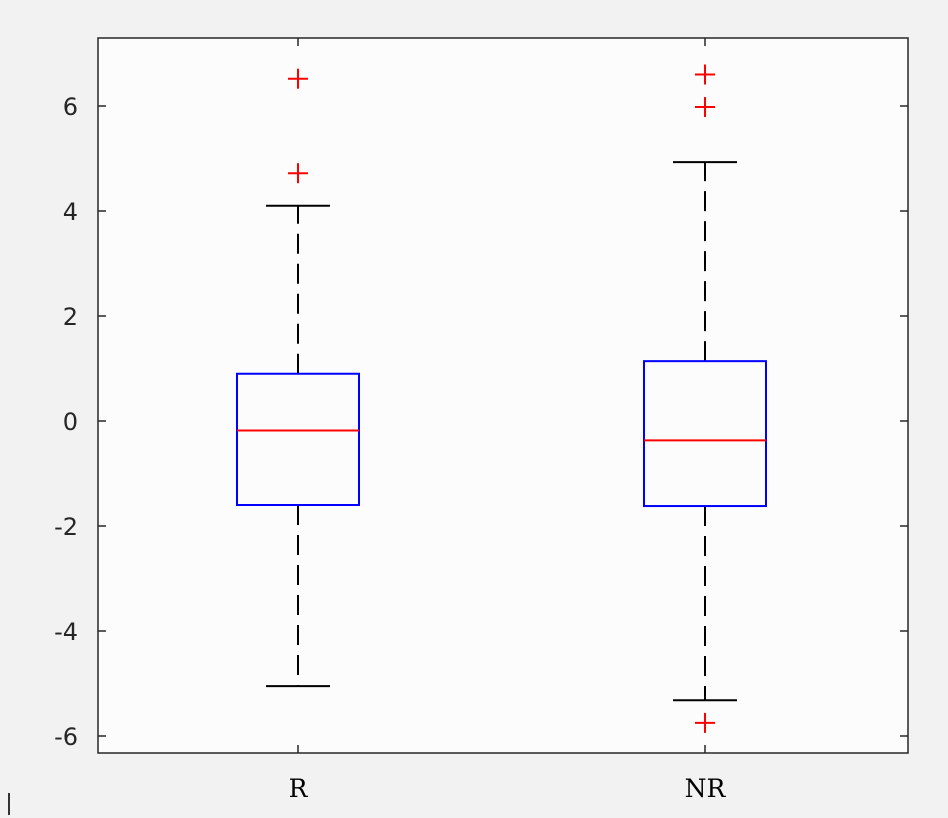  What do you see at coordinates (70, 317) in the screenshot?
I see `y-tick-label: 2` at bounding box center [70, 317].